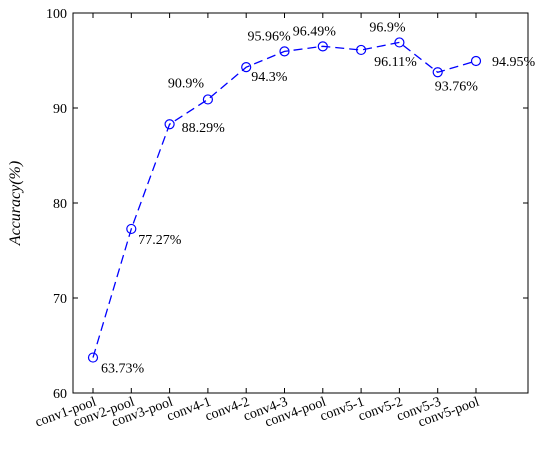 Image resolution: width=550 pixels, height=454 pixels. I want to click on y-tick-label: 80, so click(60, 204).